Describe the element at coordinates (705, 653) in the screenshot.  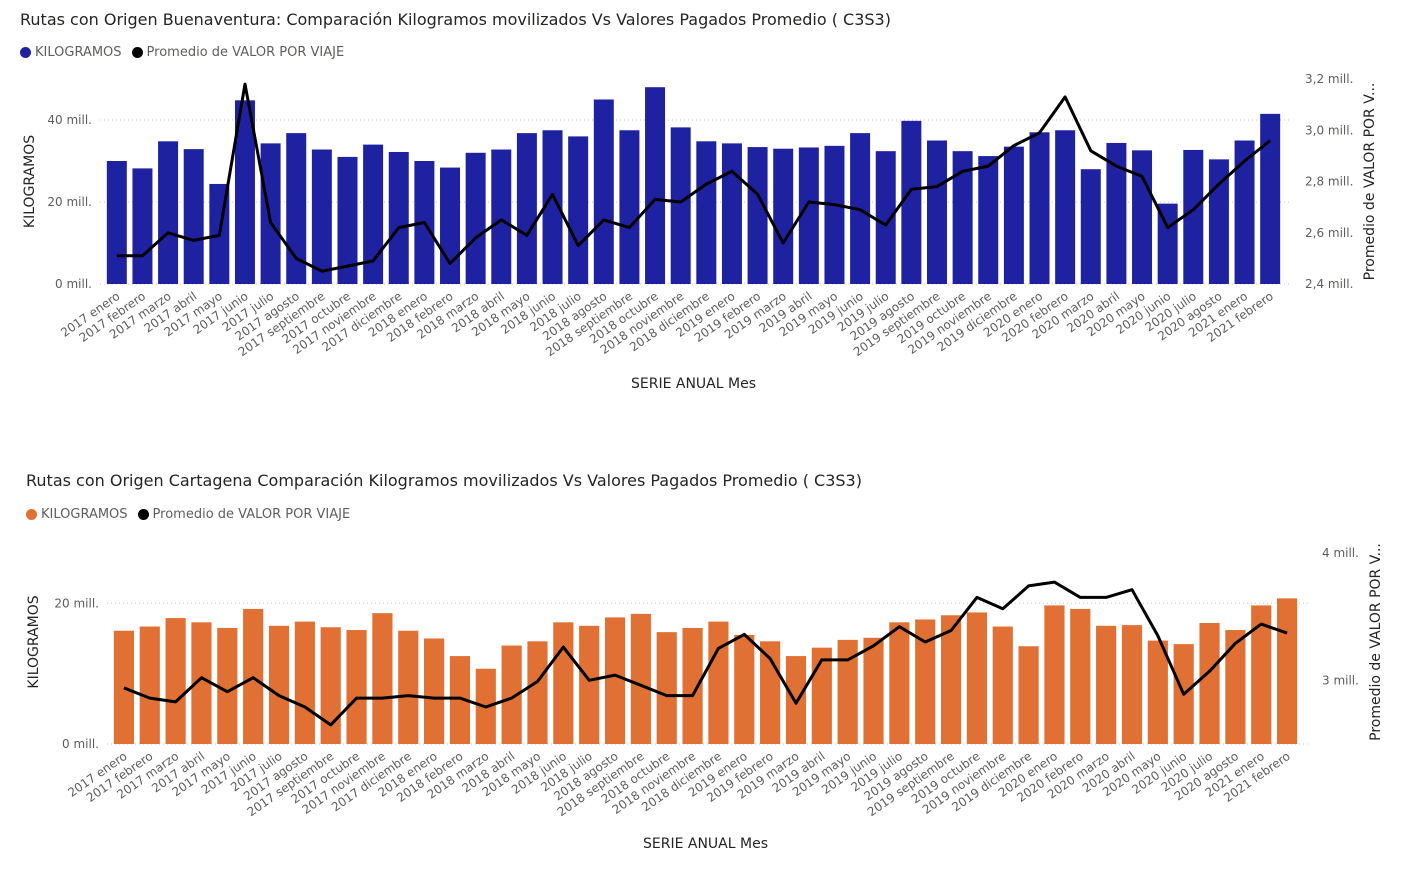
I see `line-series` at that location.